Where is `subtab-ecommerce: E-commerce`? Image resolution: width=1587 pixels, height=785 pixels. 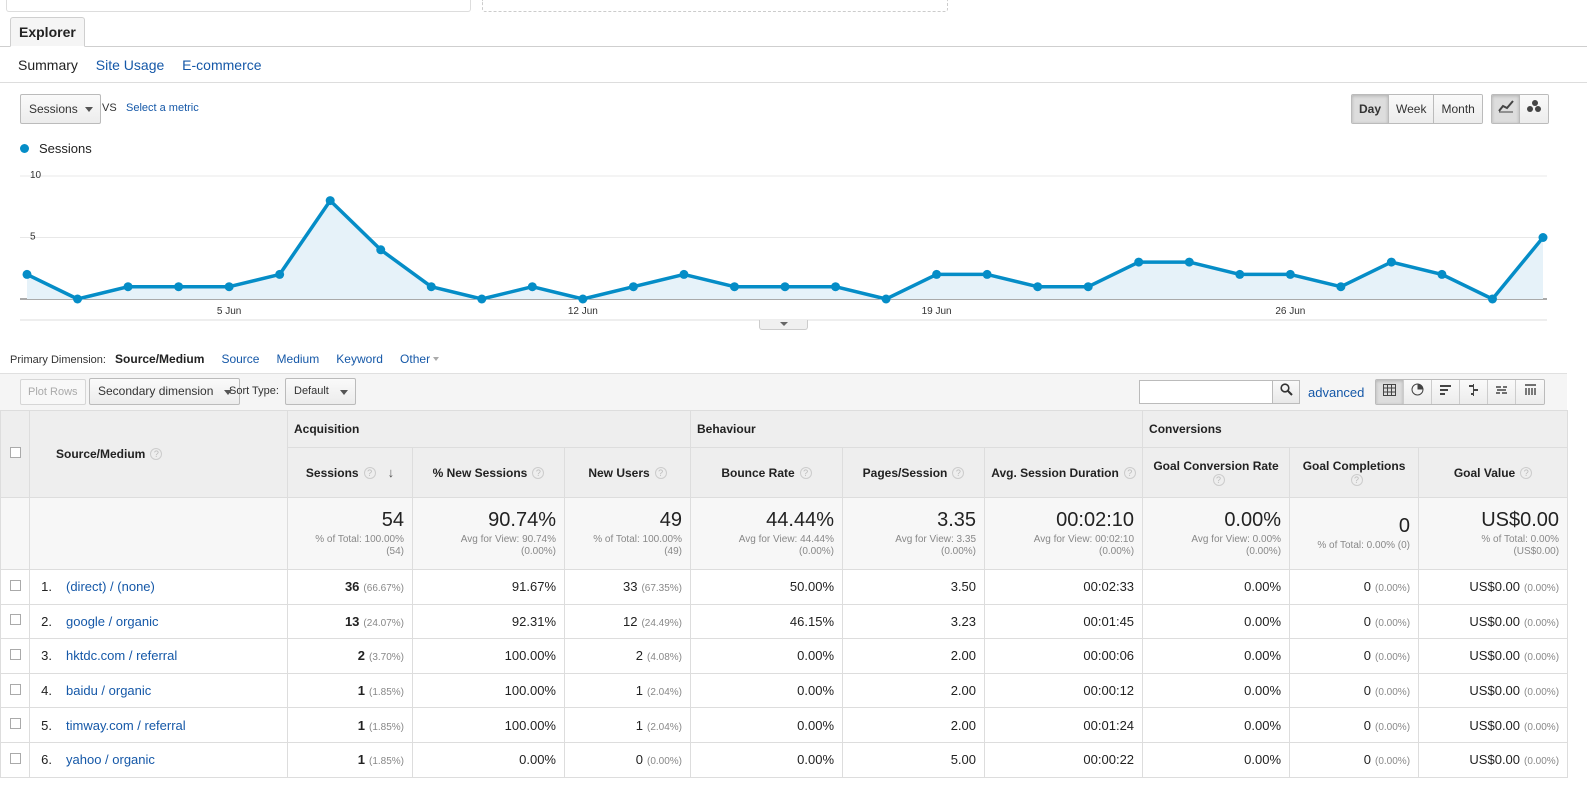
subtab-ecommerce: E-commerce is located at coordinates (222, 65).